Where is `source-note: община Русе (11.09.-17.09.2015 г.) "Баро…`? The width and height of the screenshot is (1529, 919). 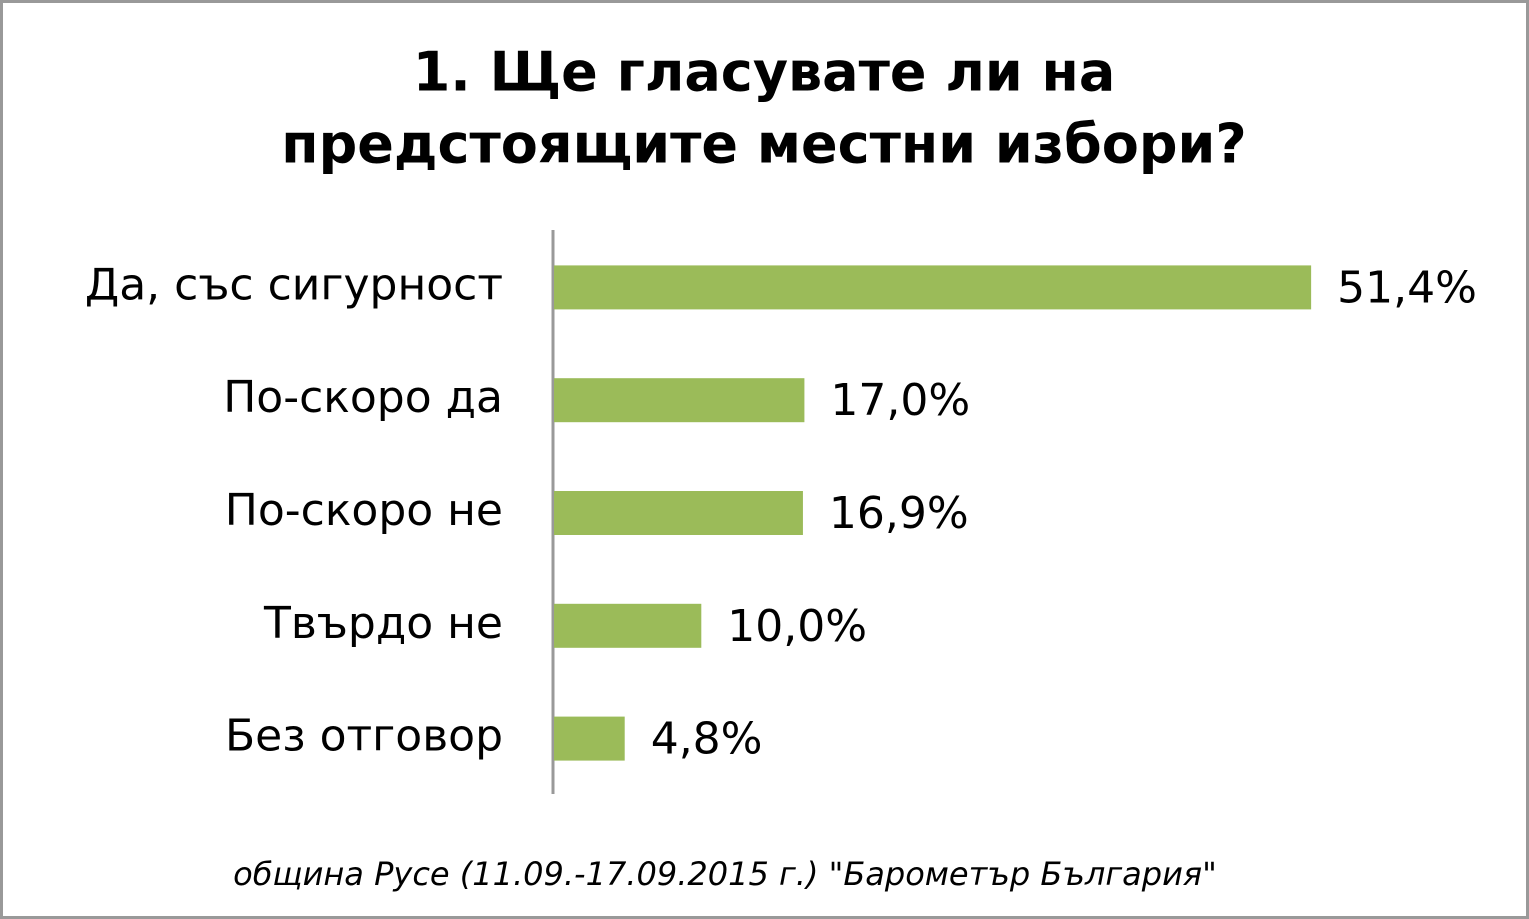 source-note: община Русе (11.09.-17.09.2015 г.) "Баро… is located at coordinates (725, 874).